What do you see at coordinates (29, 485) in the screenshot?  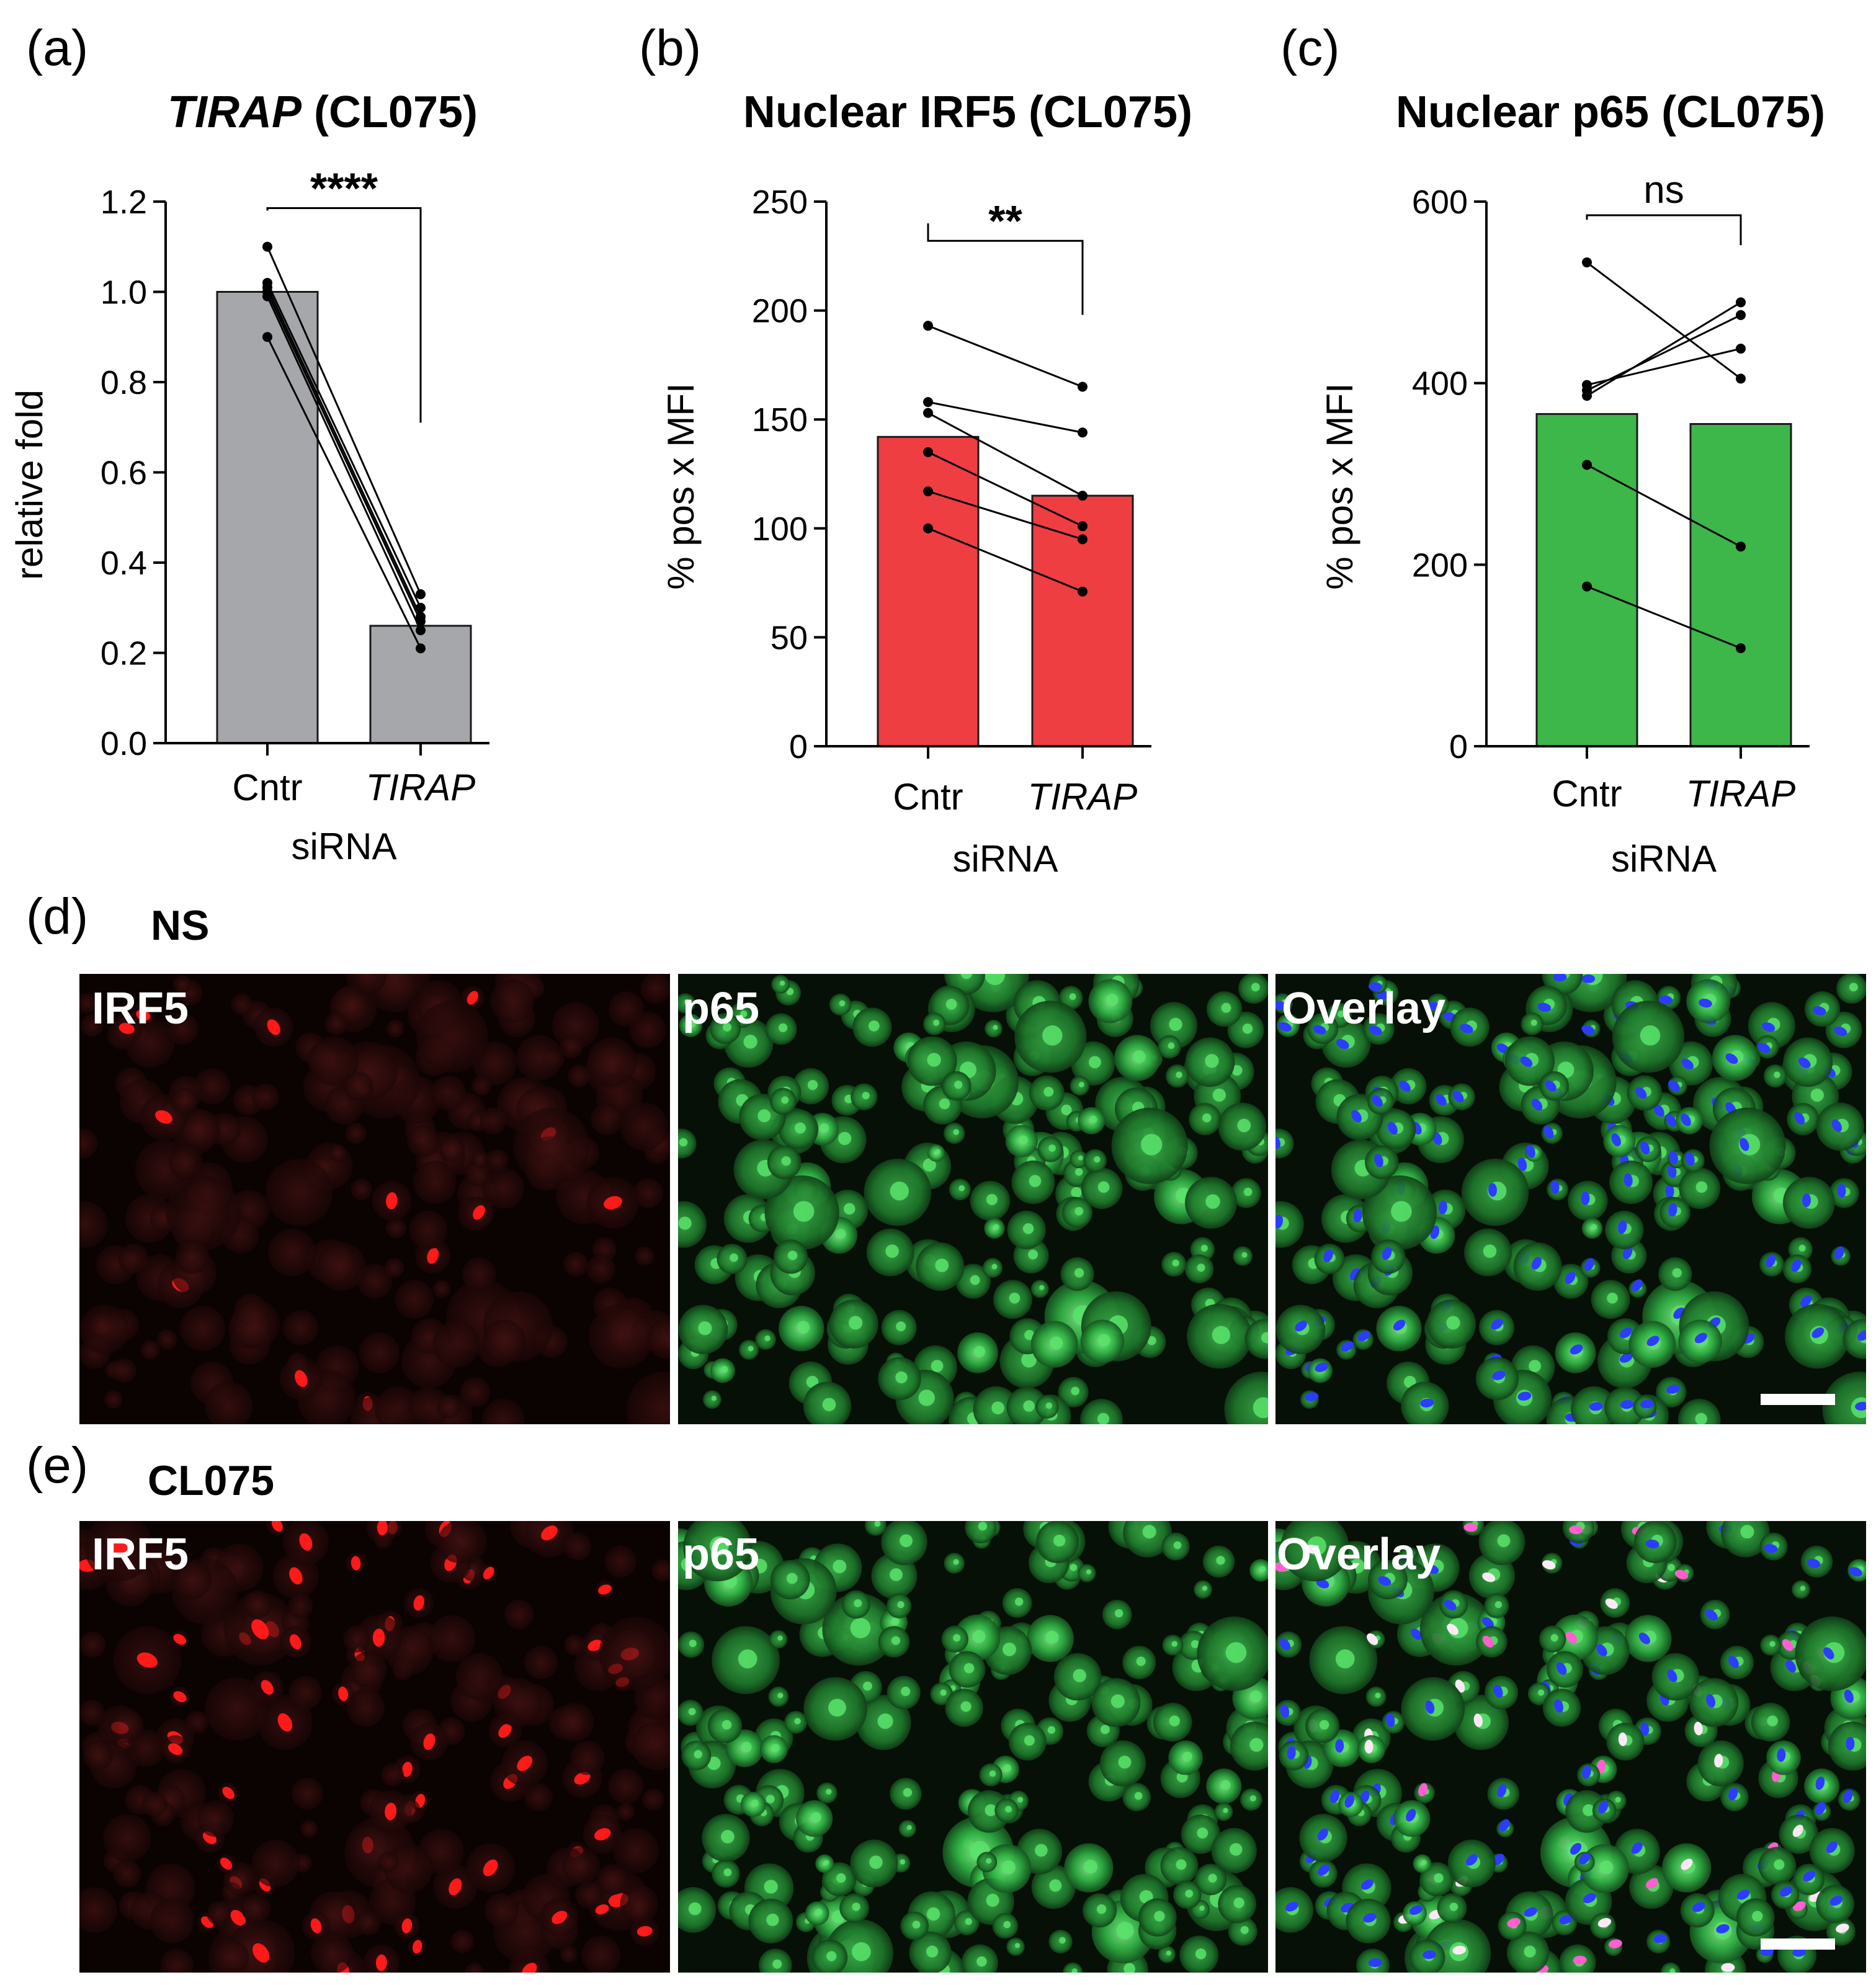 I see `y-axis-label: relative fold` at bounding box center [29, 485].